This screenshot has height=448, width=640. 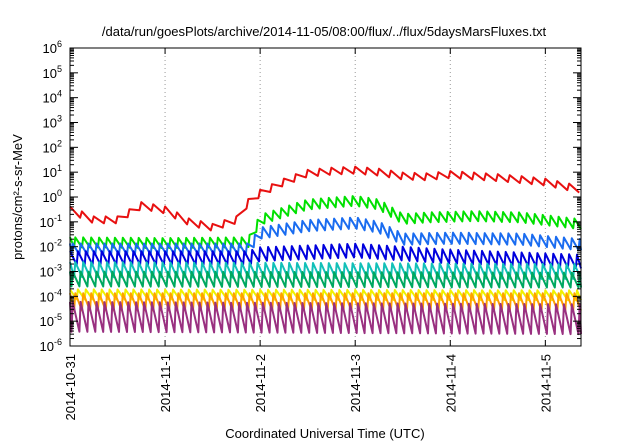 What do you see at coordinates (52, 72) in the screenshot?
I see `y-tick-label: 10⁵` at bounding box center [52, 72].